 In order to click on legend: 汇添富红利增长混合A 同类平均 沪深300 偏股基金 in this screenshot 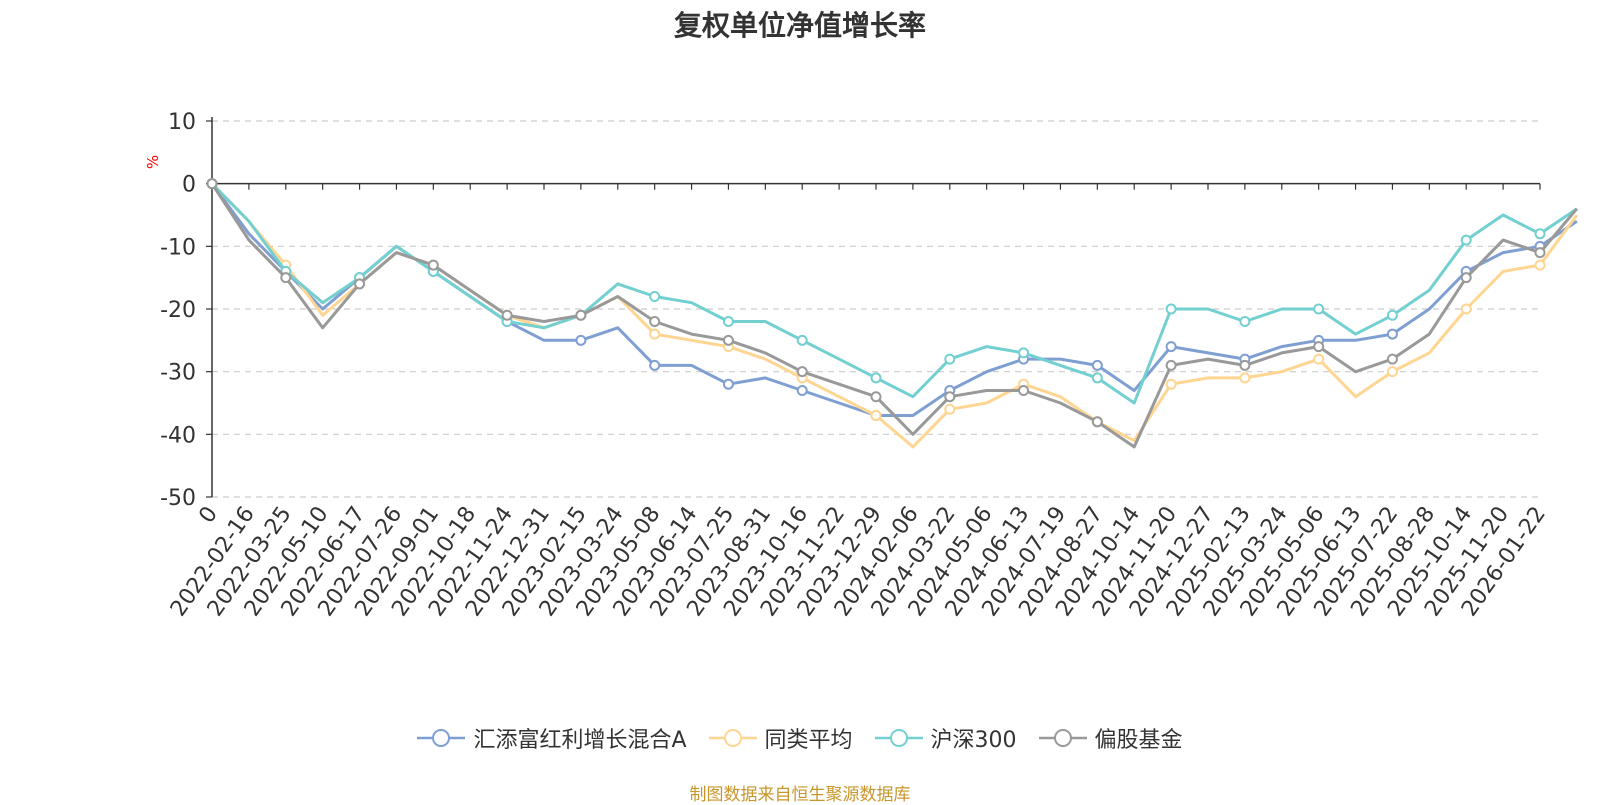, I will do `click(800, 738)`.